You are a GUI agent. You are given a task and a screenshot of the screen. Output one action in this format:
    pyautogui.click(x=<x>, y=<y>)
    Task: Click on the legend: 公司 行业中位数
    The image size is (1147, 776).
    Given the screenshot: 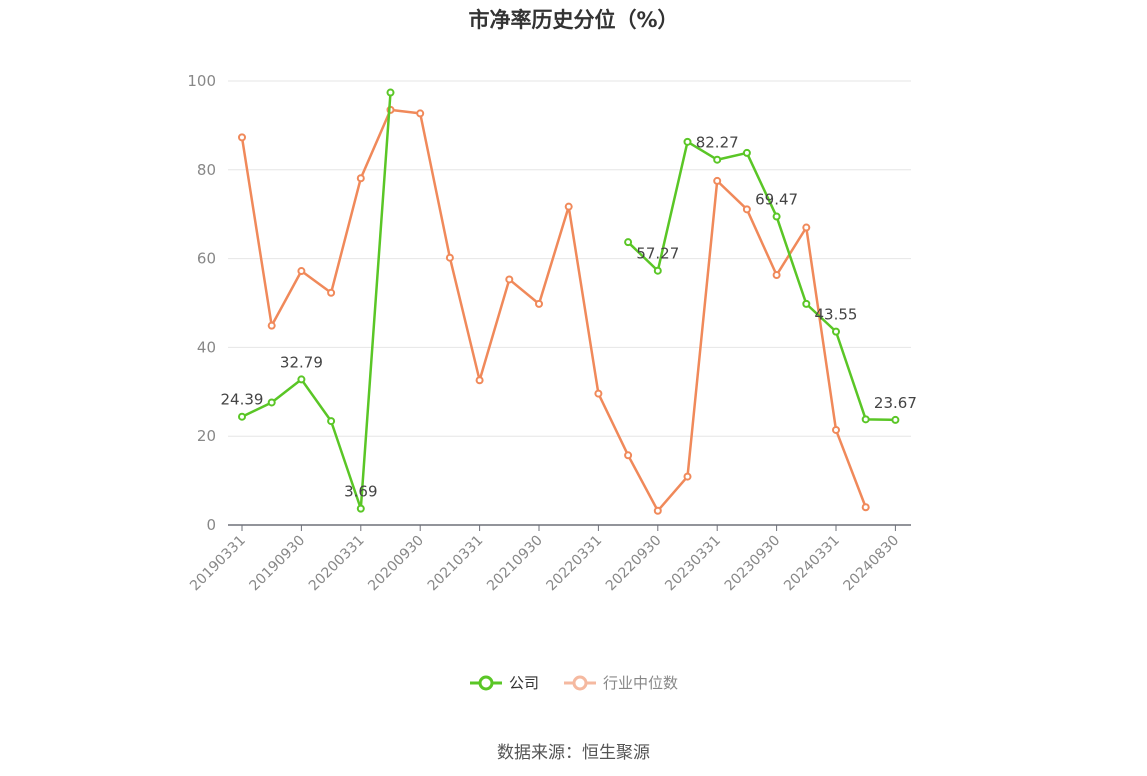 What is the action you would take?
    pyautogui.click(x=573, y=682)
    